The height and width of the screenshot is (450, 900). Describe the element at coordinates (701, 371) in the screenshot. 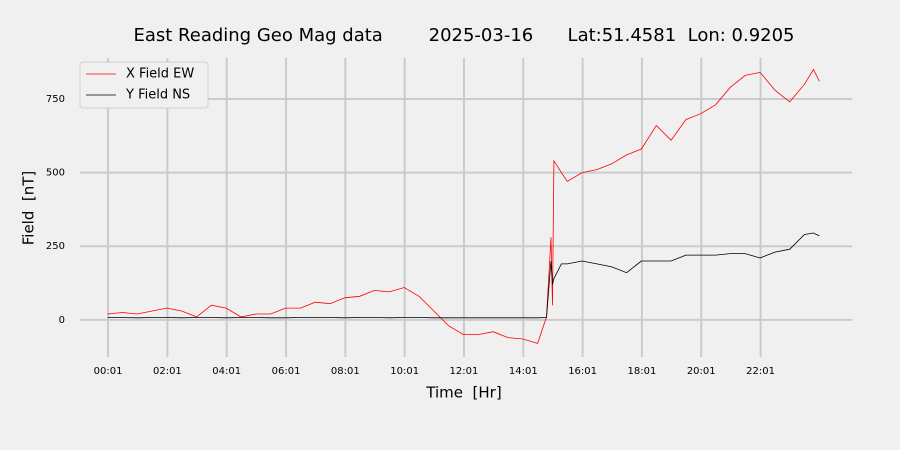

I see `x-tick-label: 20:01` at that location.